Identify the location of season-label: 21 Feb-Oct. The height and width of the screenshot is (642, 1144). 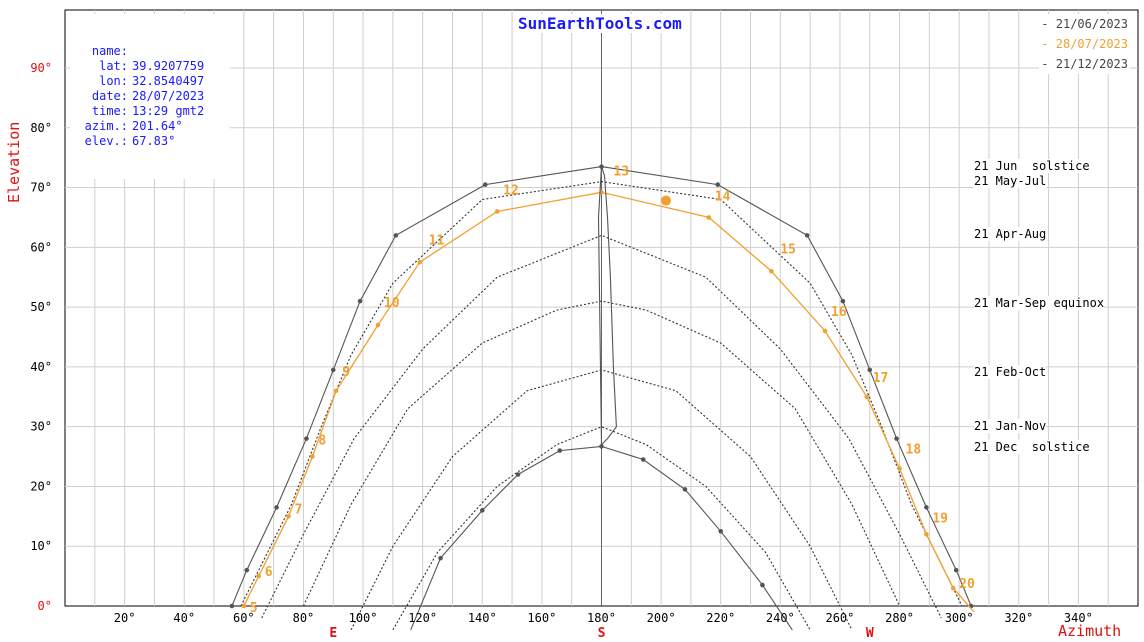
(1010, 371).